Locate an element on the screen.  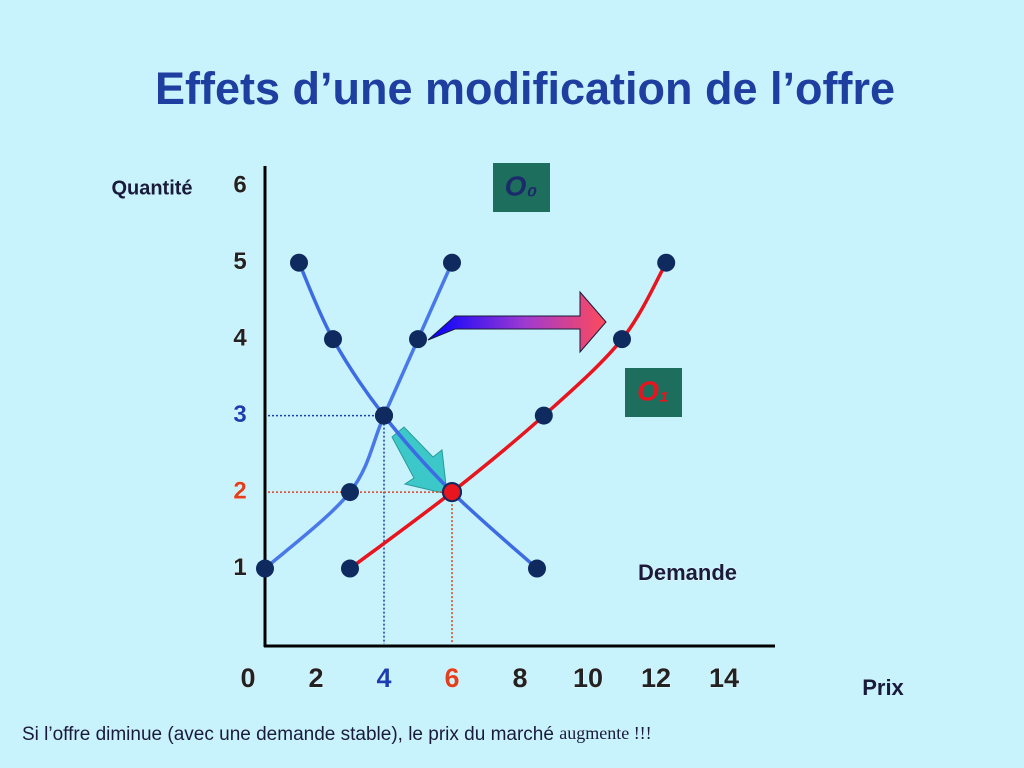
legend-label: O₁ is located at coordinates (653, 390).